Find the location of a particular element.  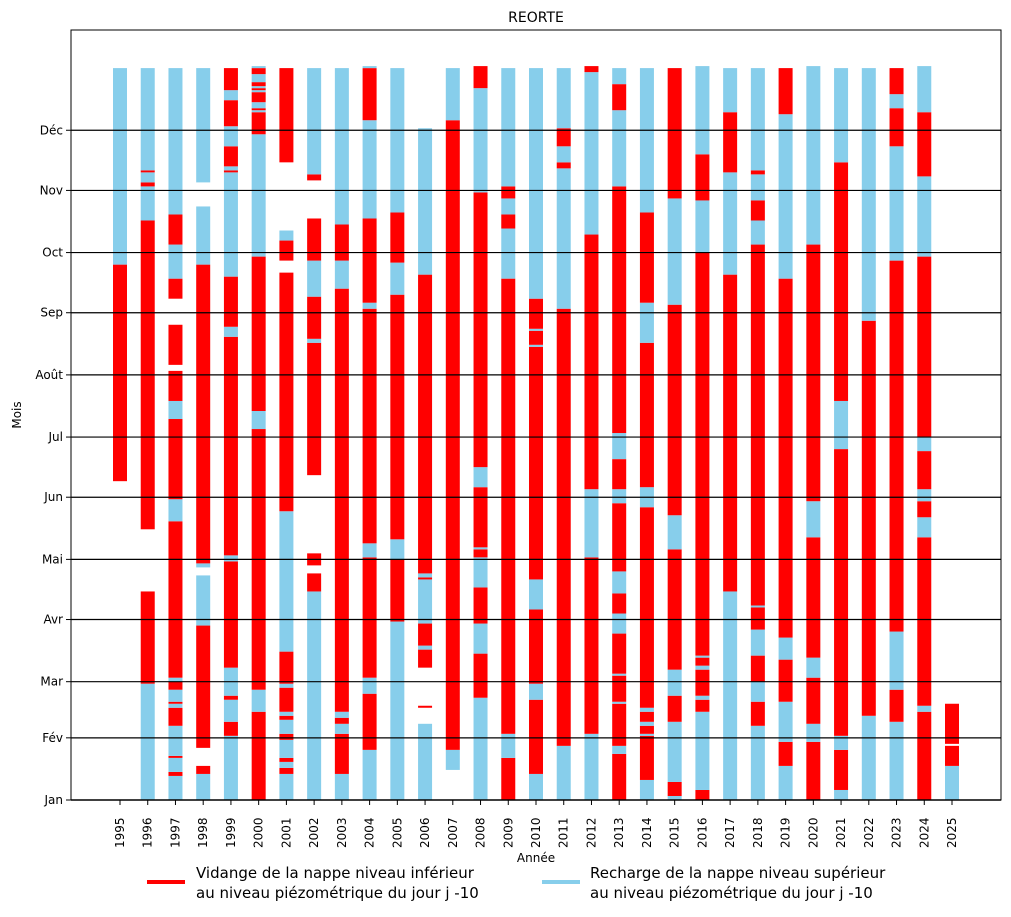

bar-segment-recharge-1996 is located at coordinates (147, 741).